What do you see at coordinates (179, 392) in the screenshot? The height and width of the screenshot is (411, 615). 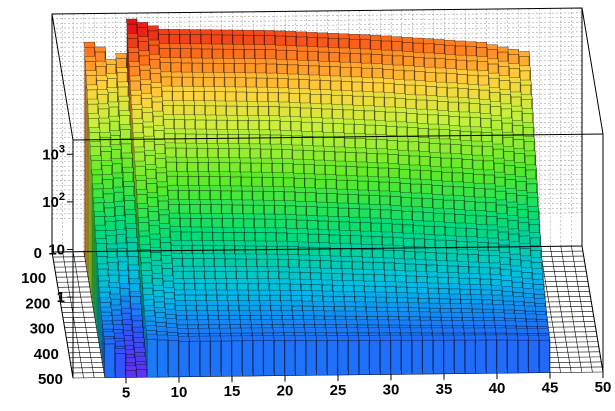 I see `x-tick-label: 10` at bounding box center [179, 392].